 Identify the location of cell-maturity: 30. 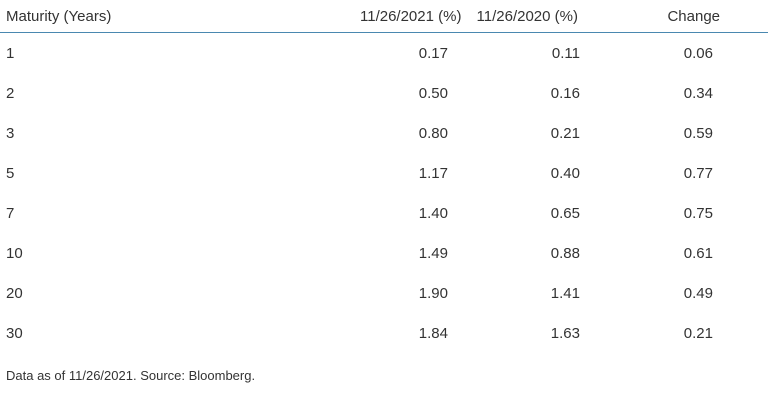
(14, 333).